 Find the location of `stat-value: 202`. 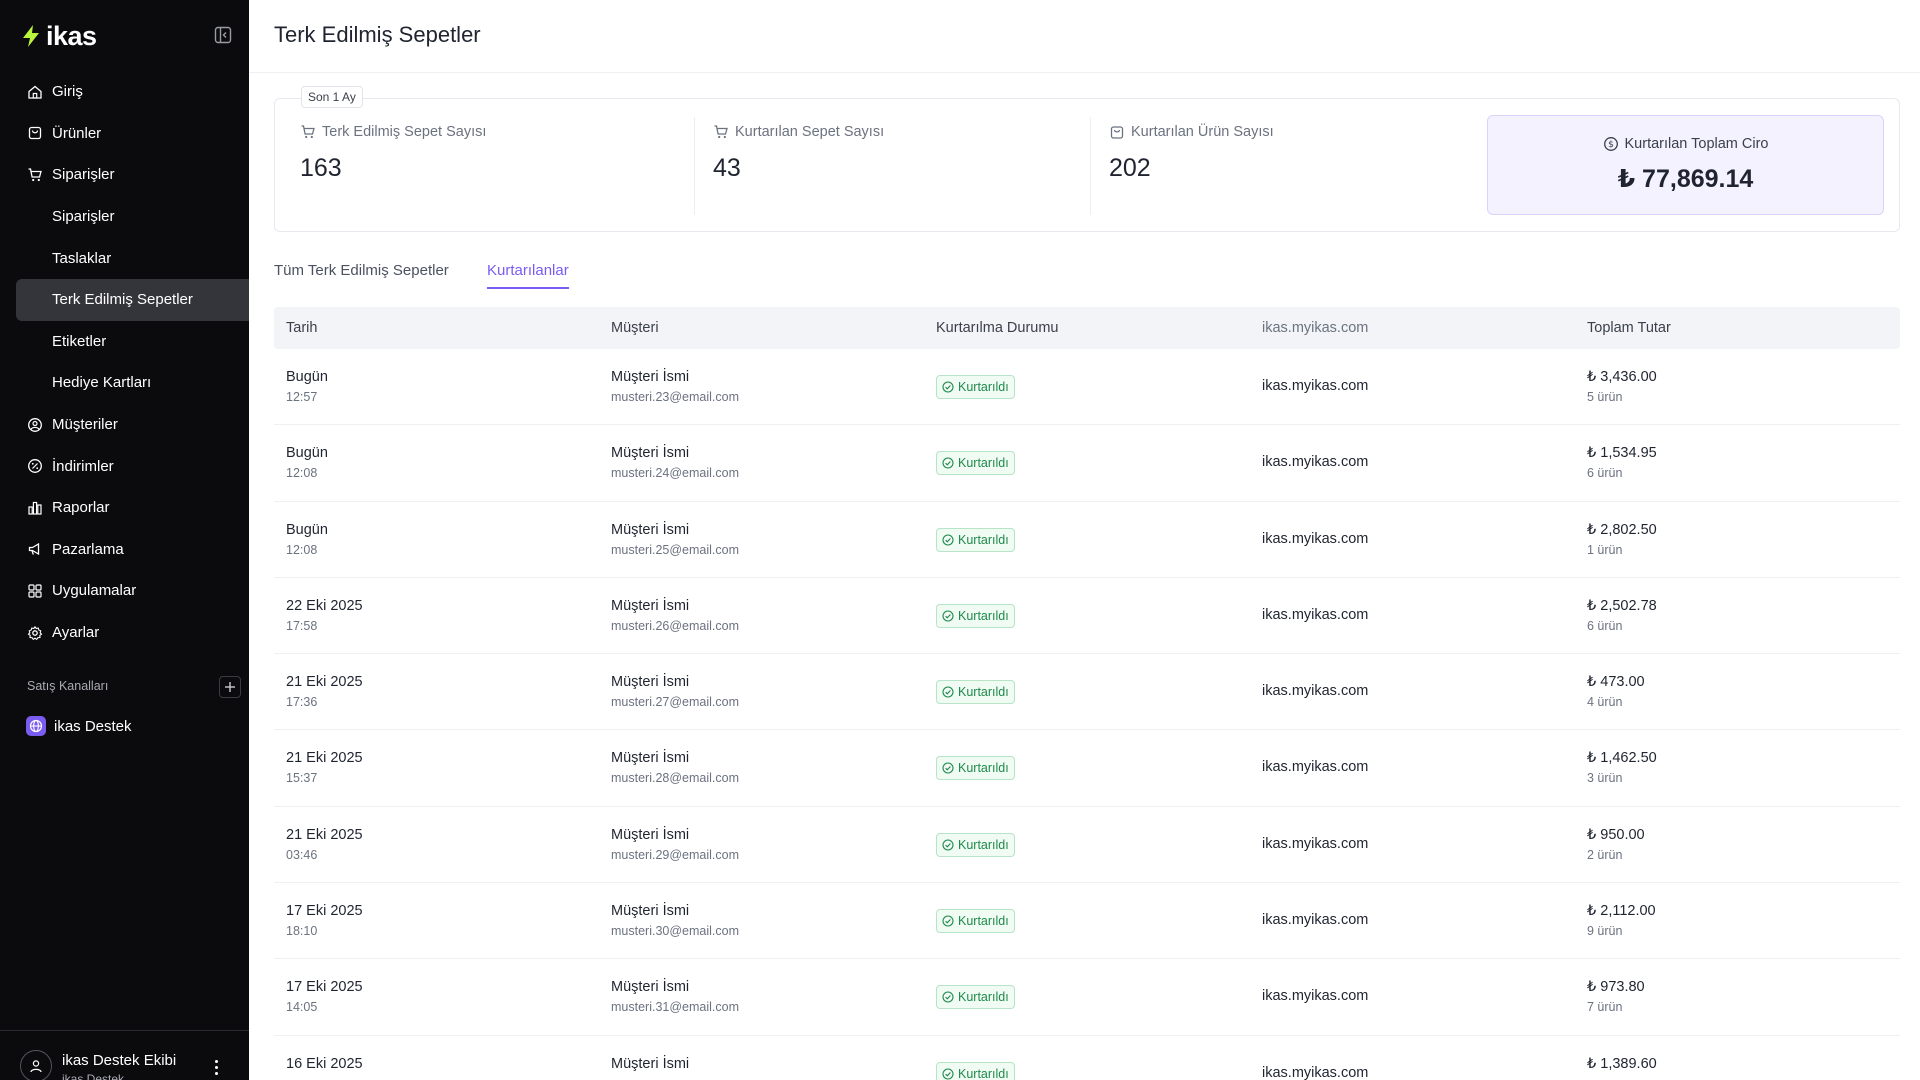

stat-value: 202 is located at coordinates (1130, 168).